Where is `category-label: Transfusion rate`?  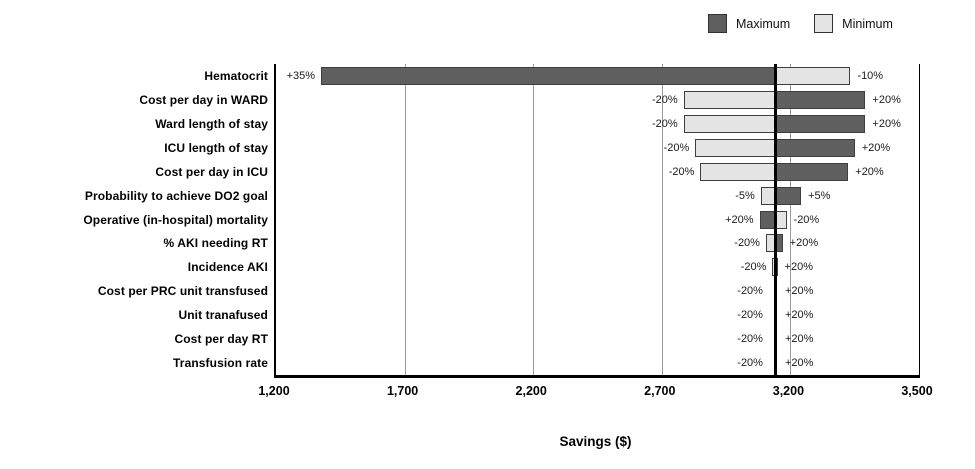
category-label: Transfusion rate is located at coordinates (220, 363).